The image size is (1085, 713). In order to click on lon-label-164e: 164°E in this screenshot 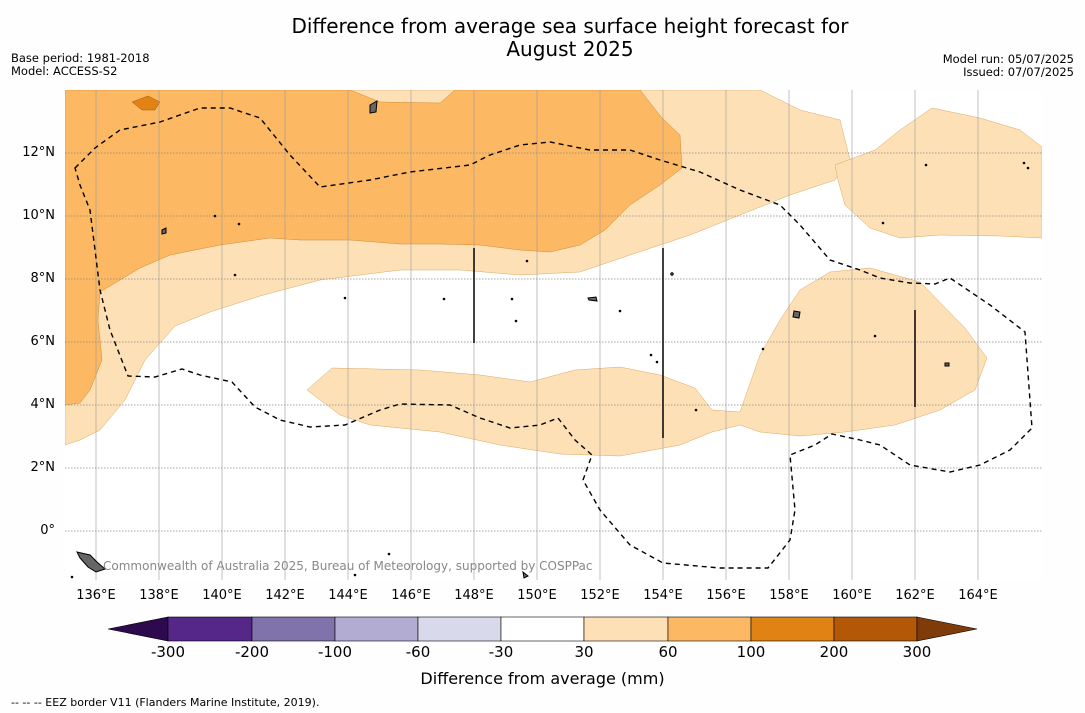, I will do `click(978, 595)`.